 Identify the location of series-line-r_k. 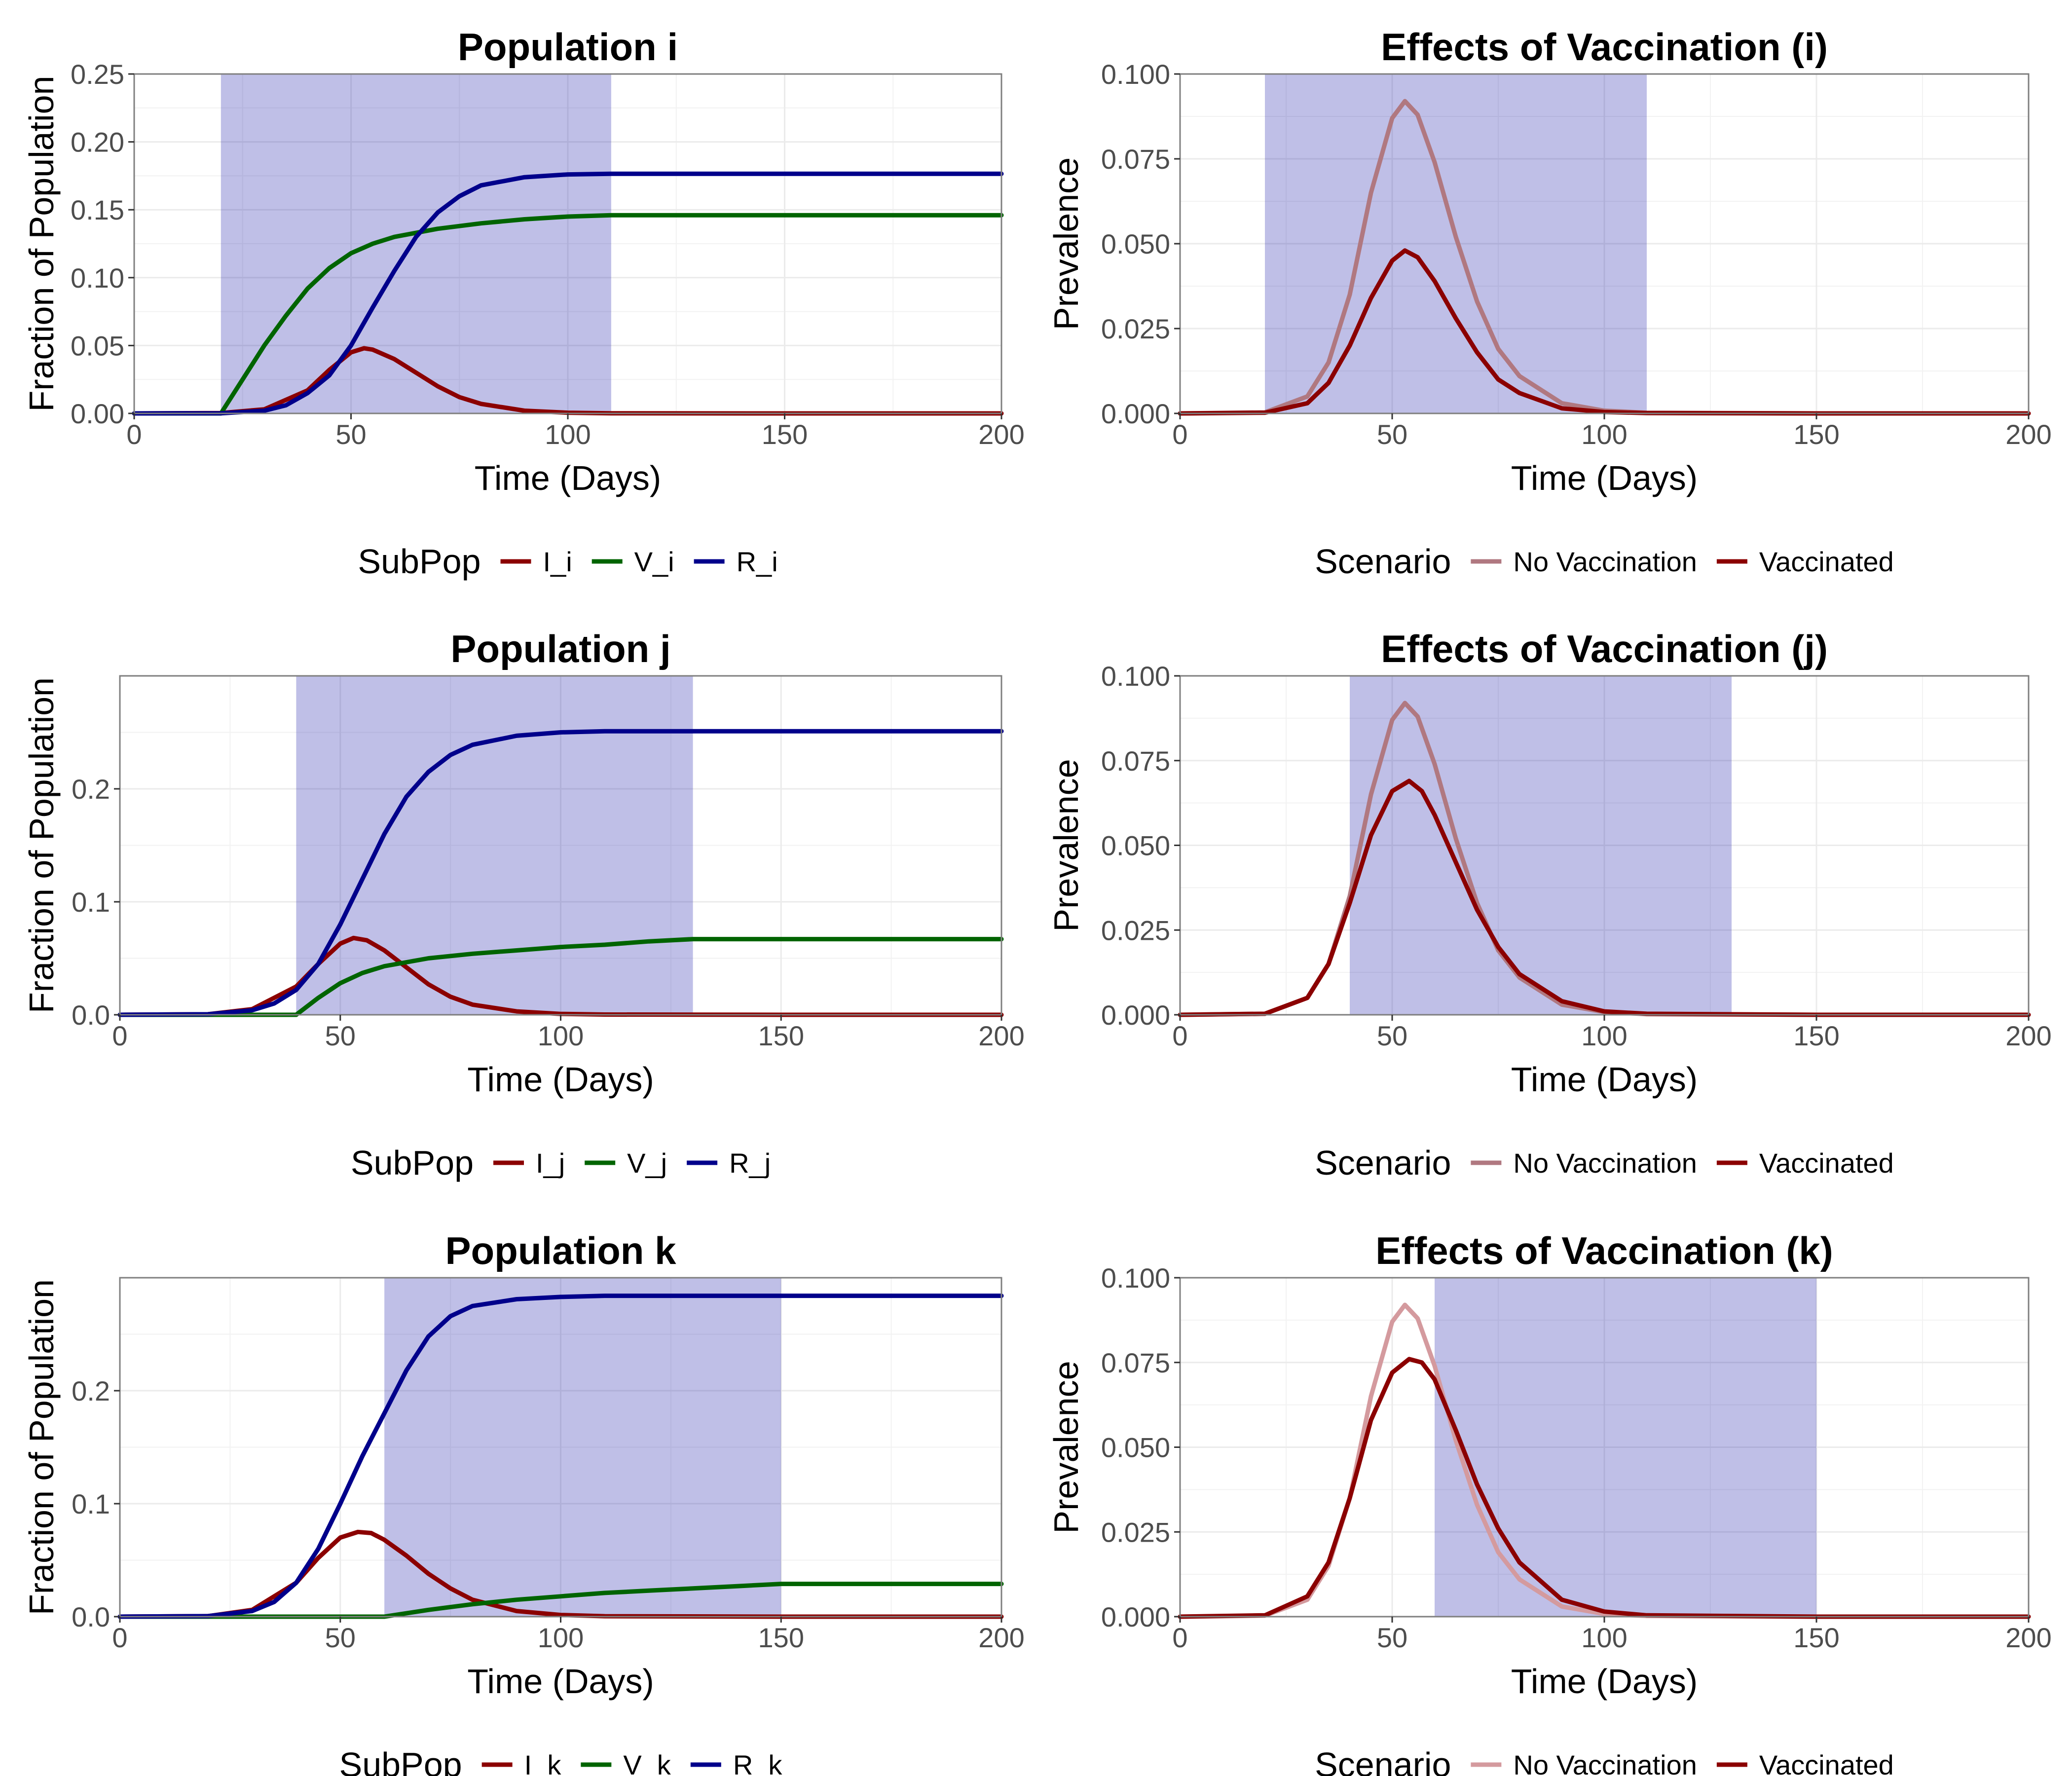
(561, 1456).